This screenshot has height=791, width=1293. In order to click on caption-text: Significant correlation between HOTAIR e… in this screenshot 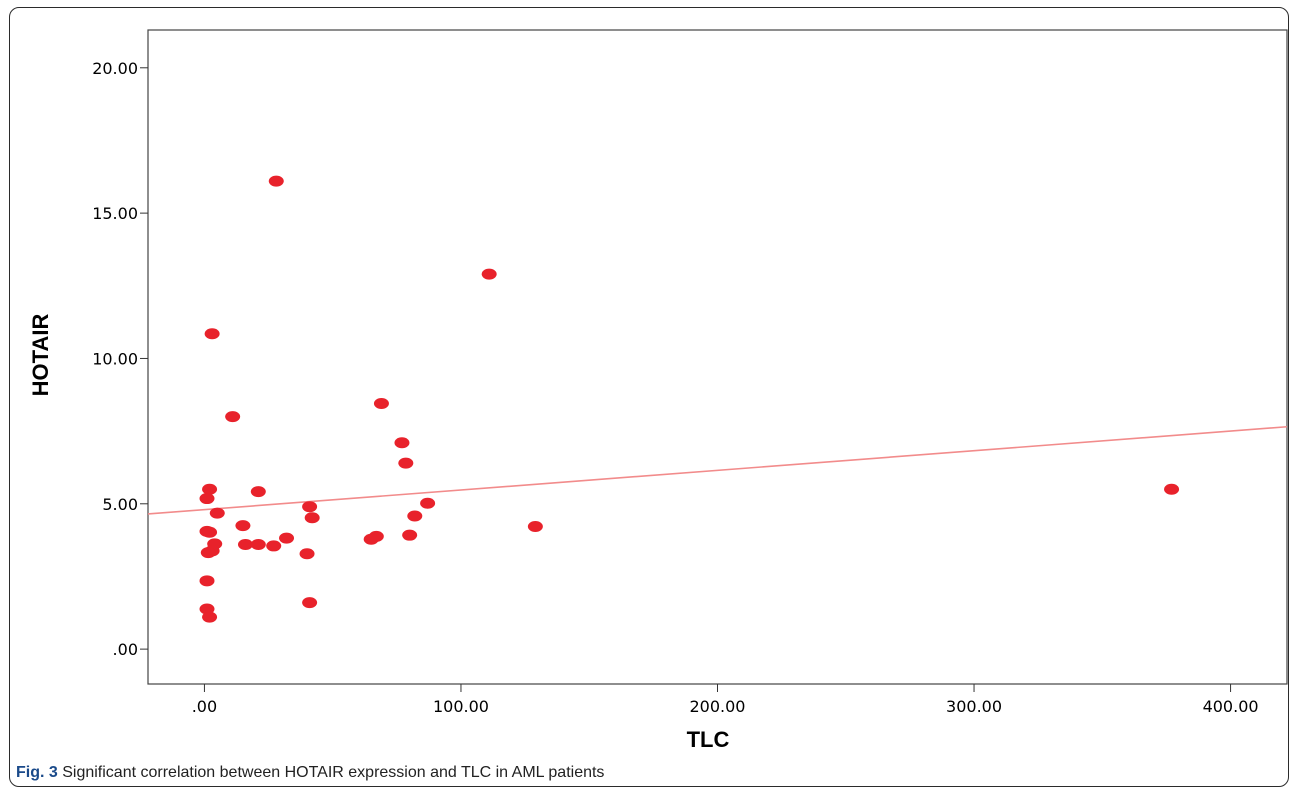, I will do `click(331, 772)`.